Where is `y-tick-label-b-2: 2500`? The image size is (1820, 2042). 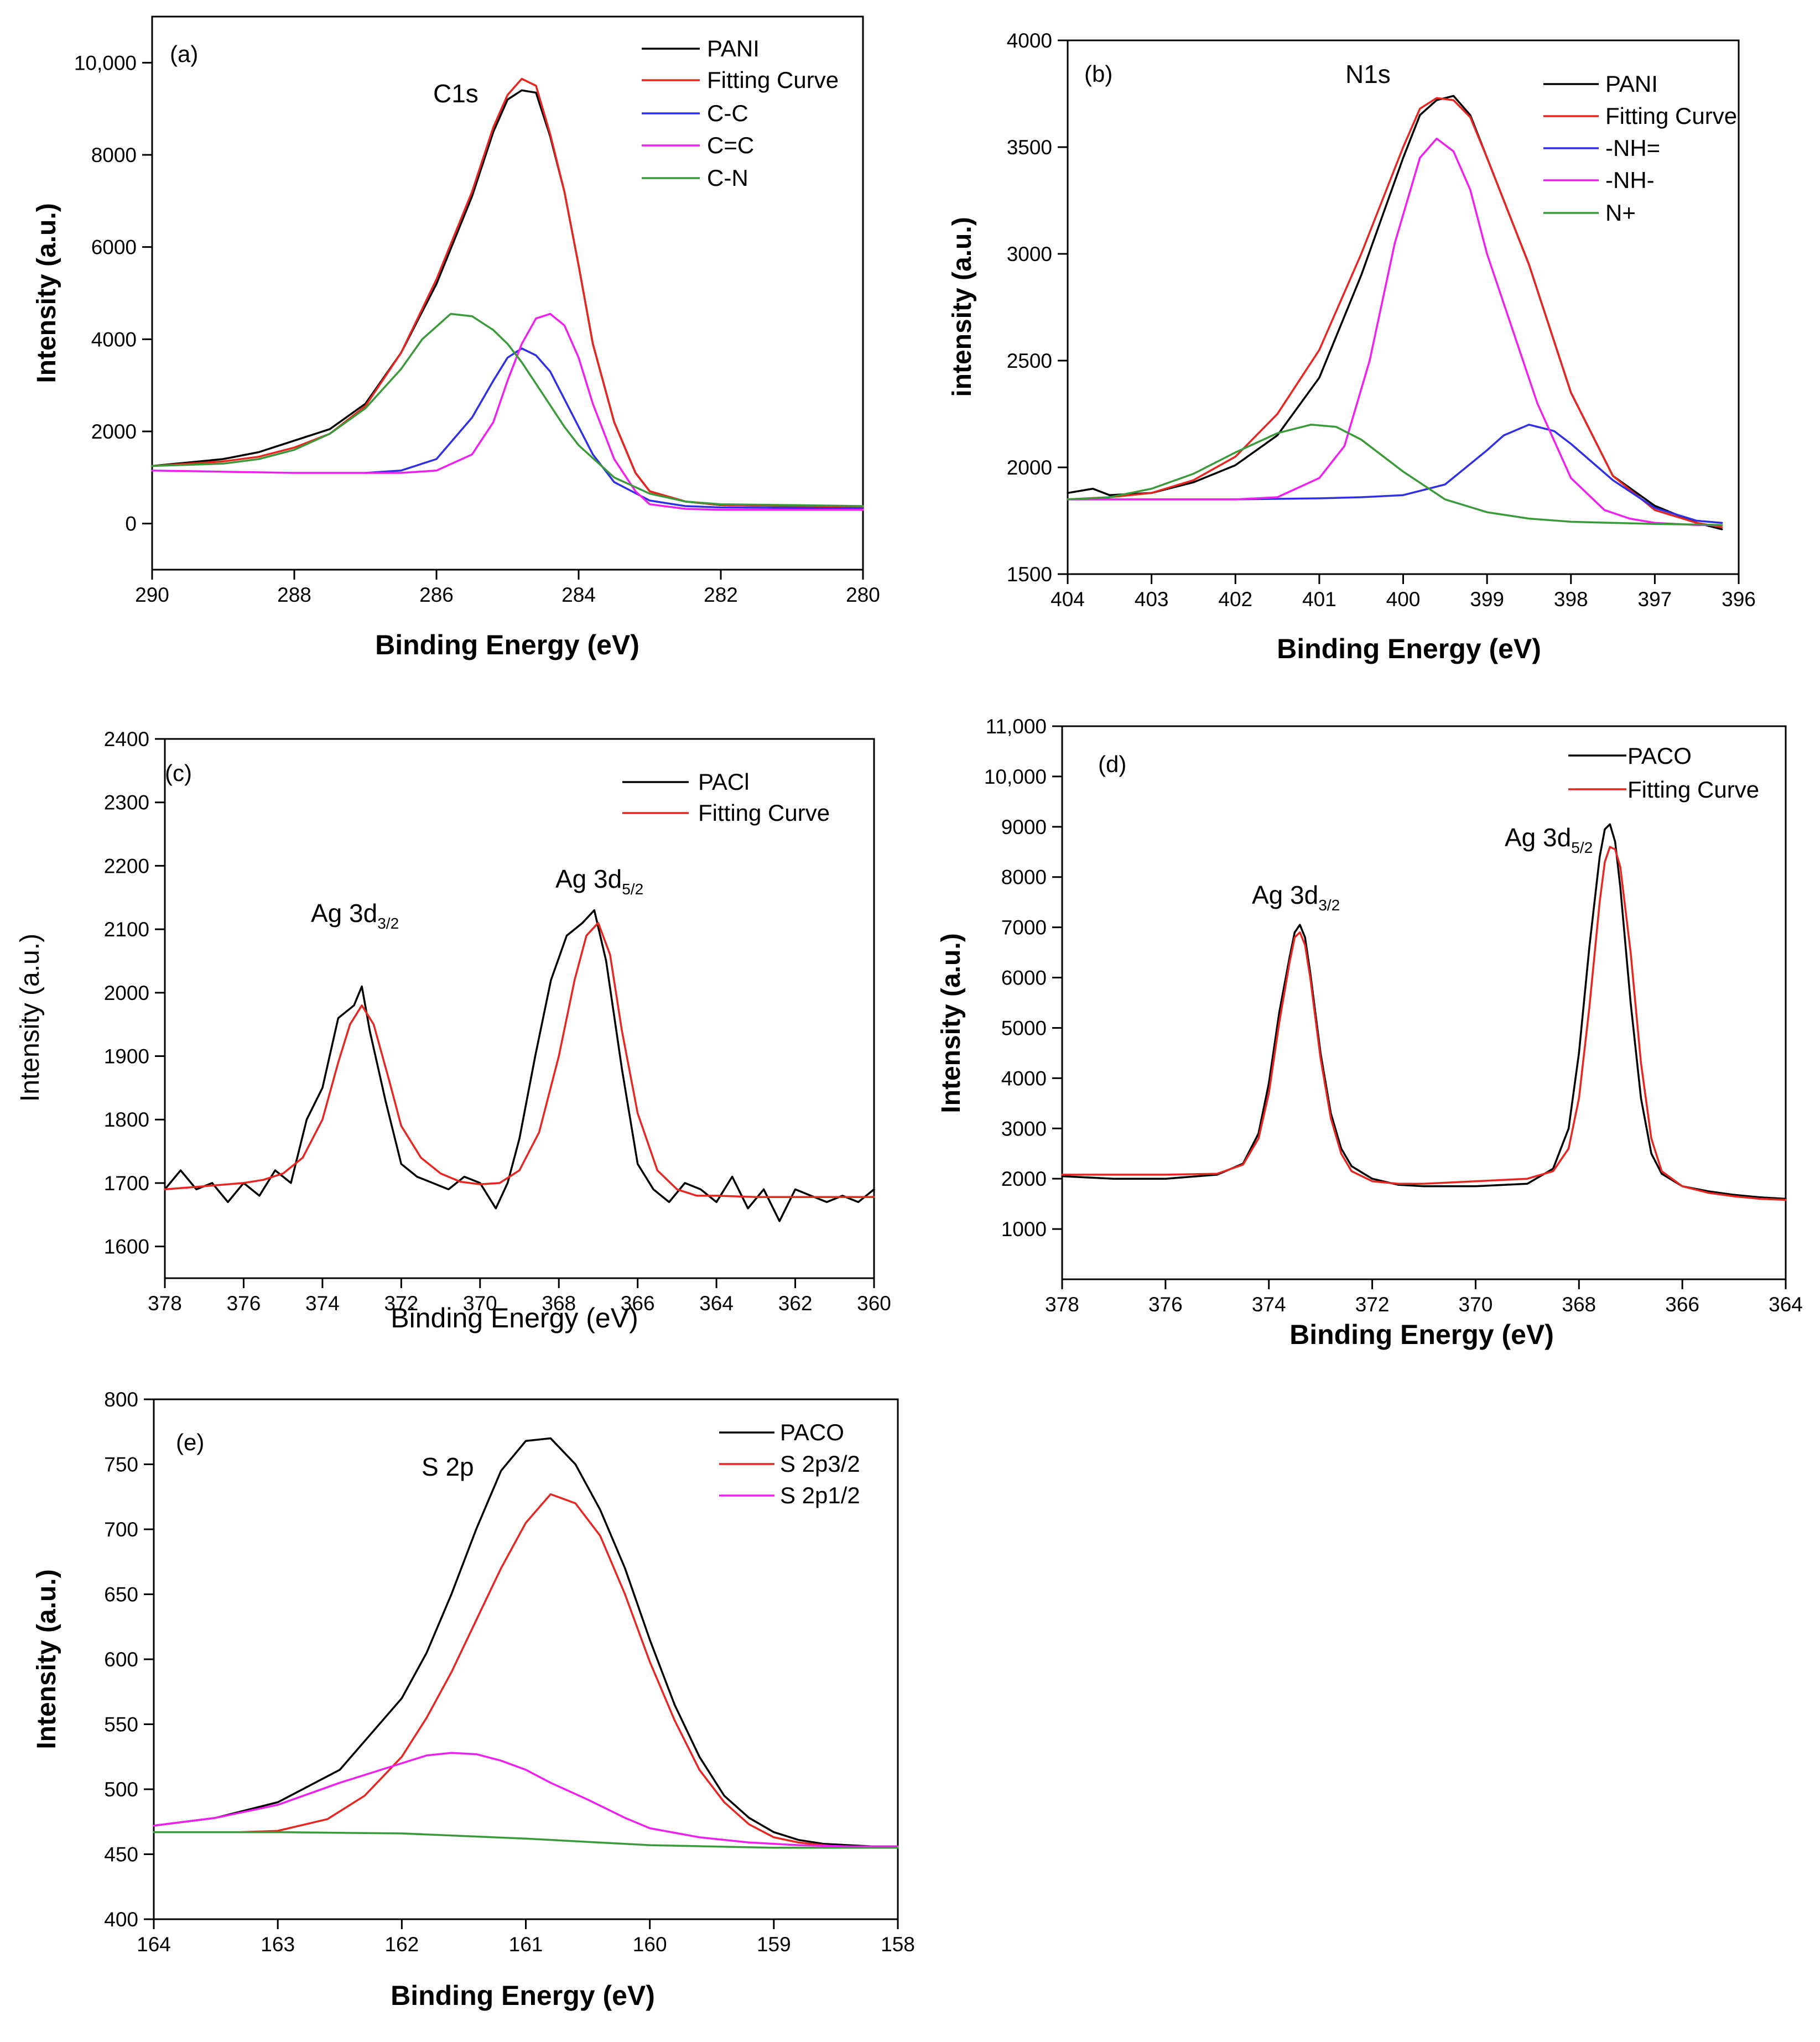
y-tick-label-b-2: 2500 is located at coordinates (1029, 361).